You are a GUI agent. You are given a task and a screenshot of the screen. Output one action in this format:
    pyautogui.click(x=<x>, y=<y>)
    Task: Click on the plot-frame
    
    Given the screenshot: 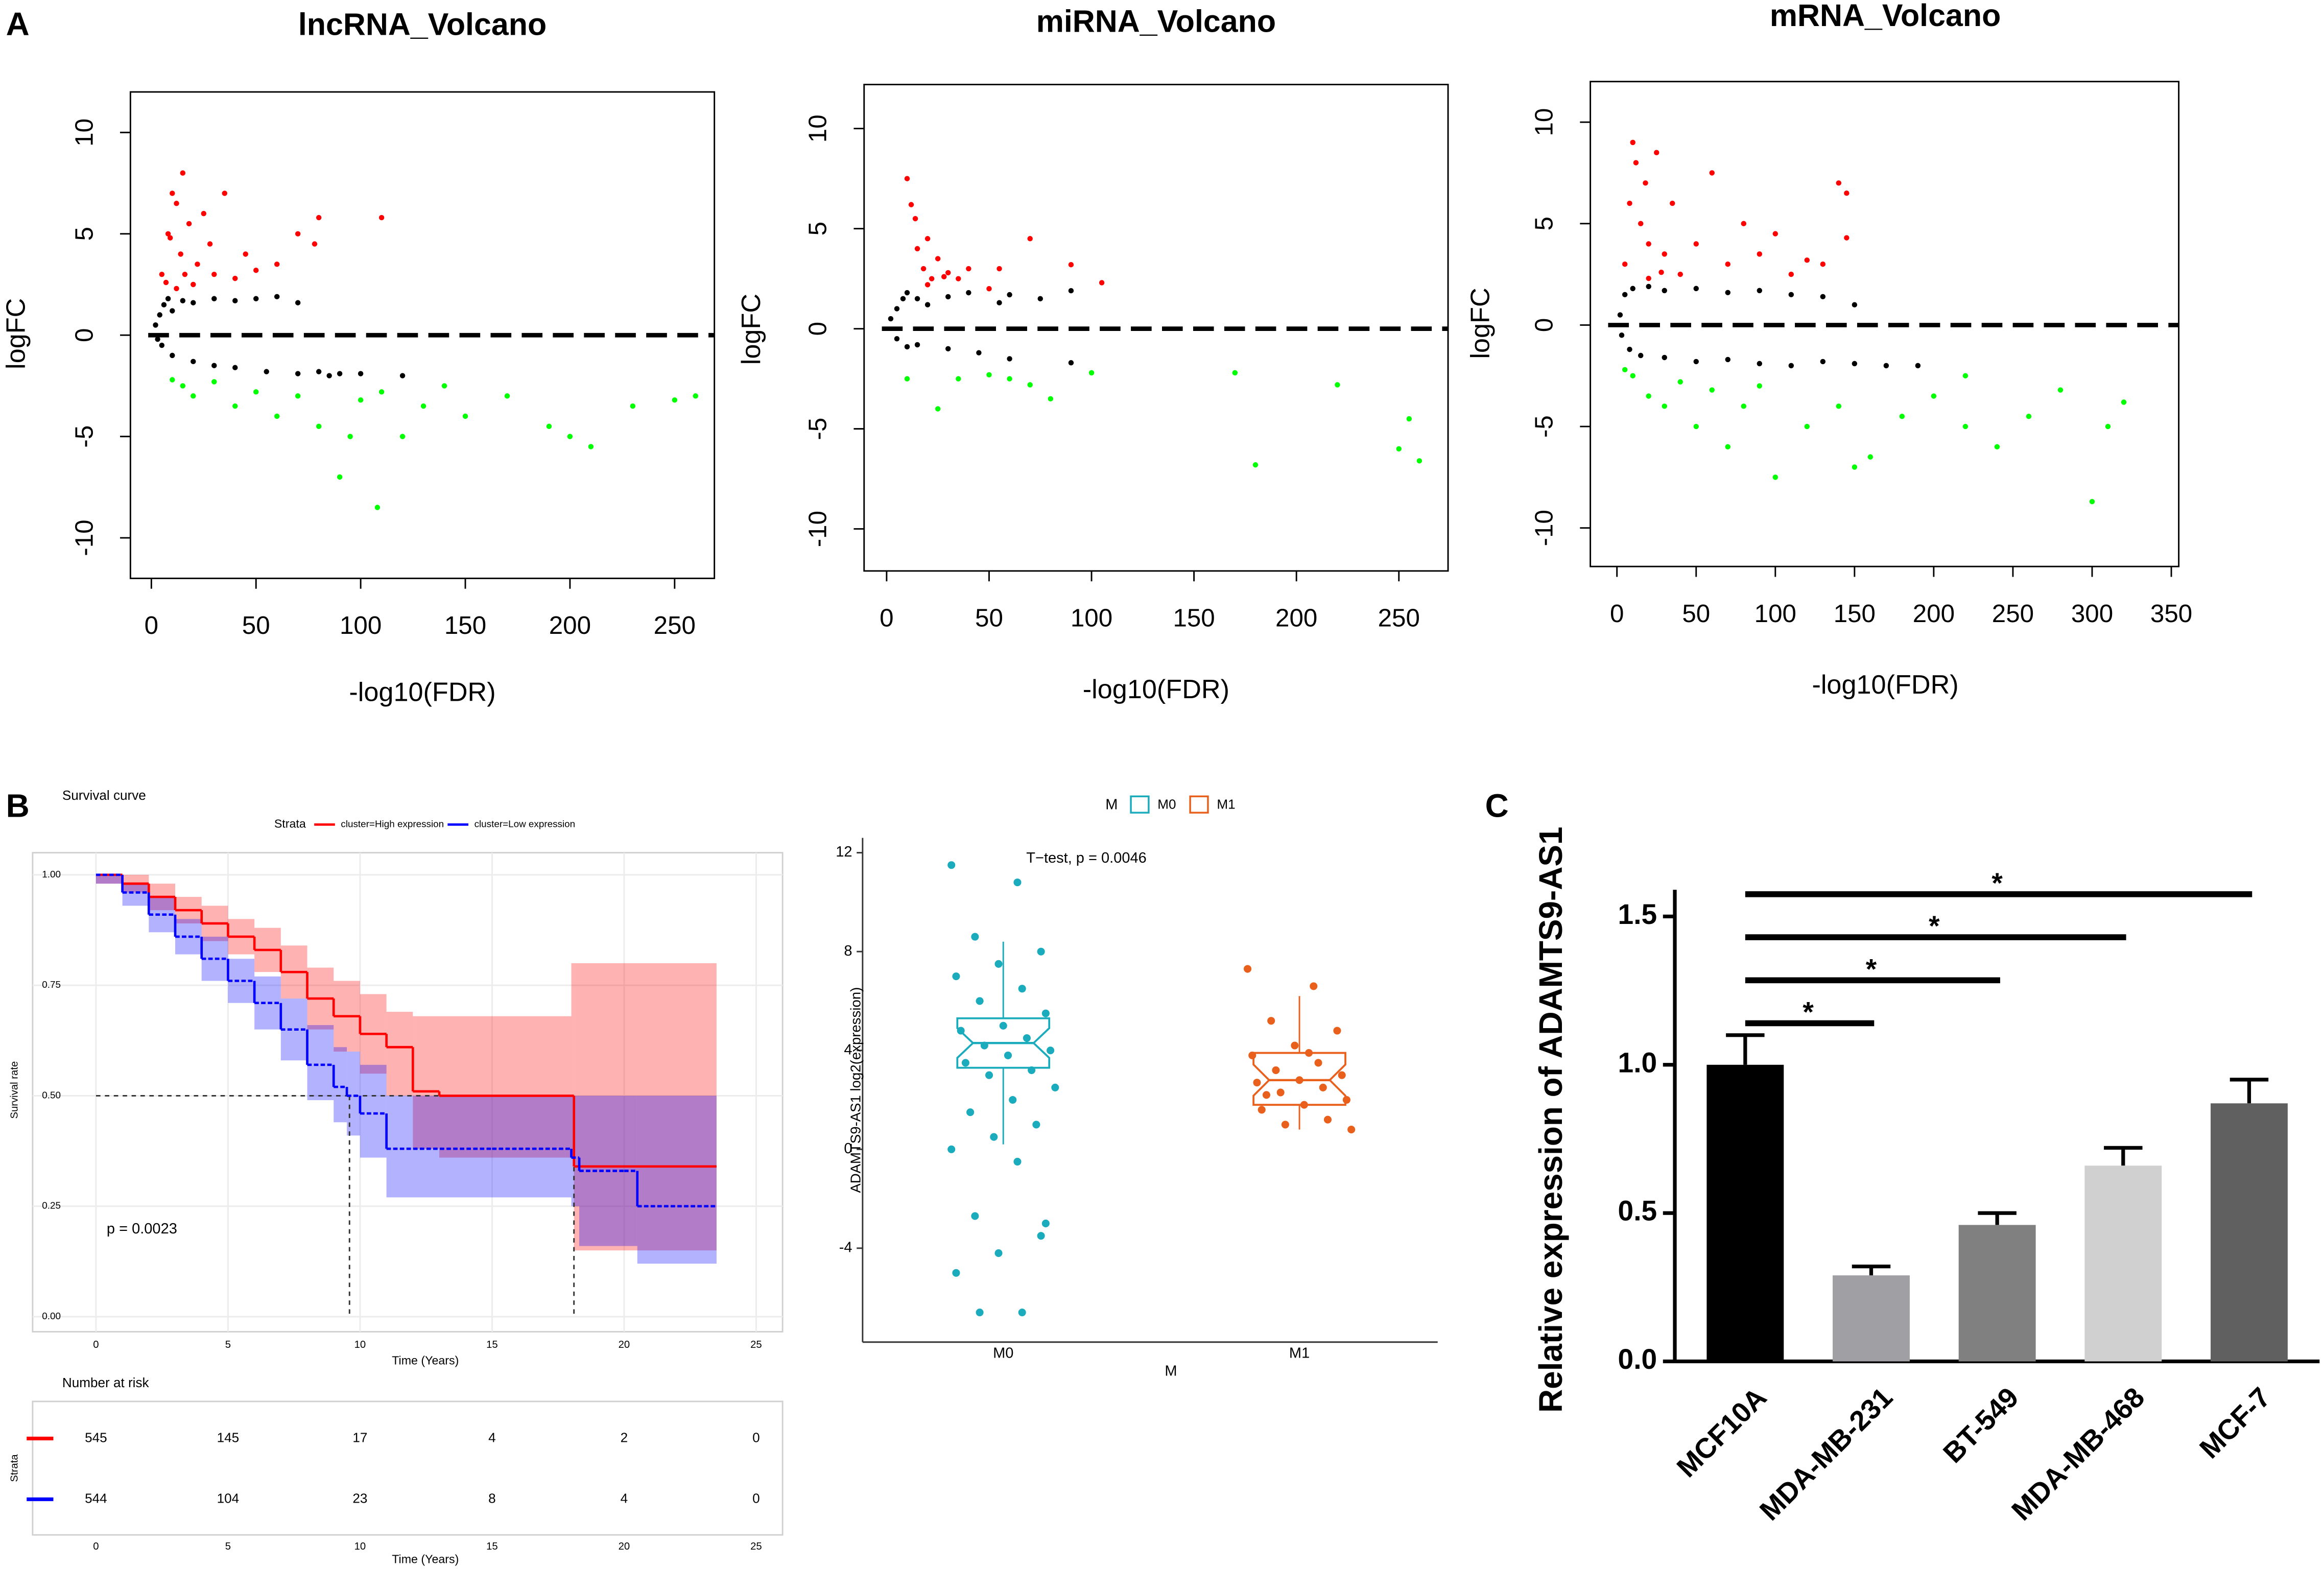 What is the action you would take?
    pyautogui.click(x=408, y=1092)
    